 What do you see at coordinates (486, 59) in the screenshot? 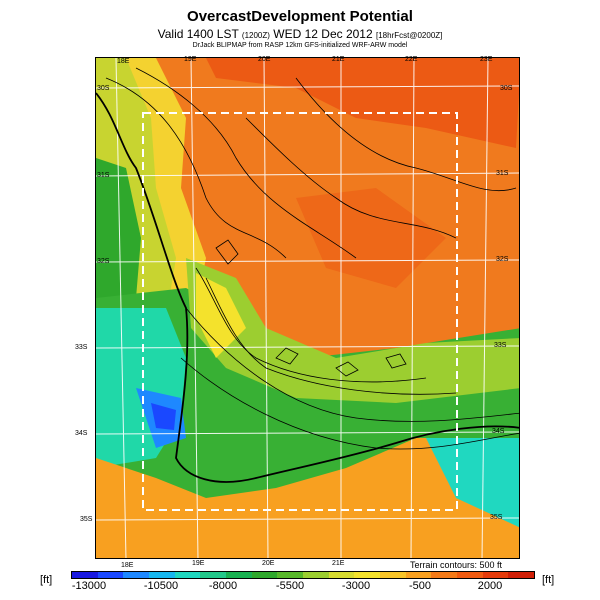
I see `lon-label-top: 23E` at bounding box center [486, 59].